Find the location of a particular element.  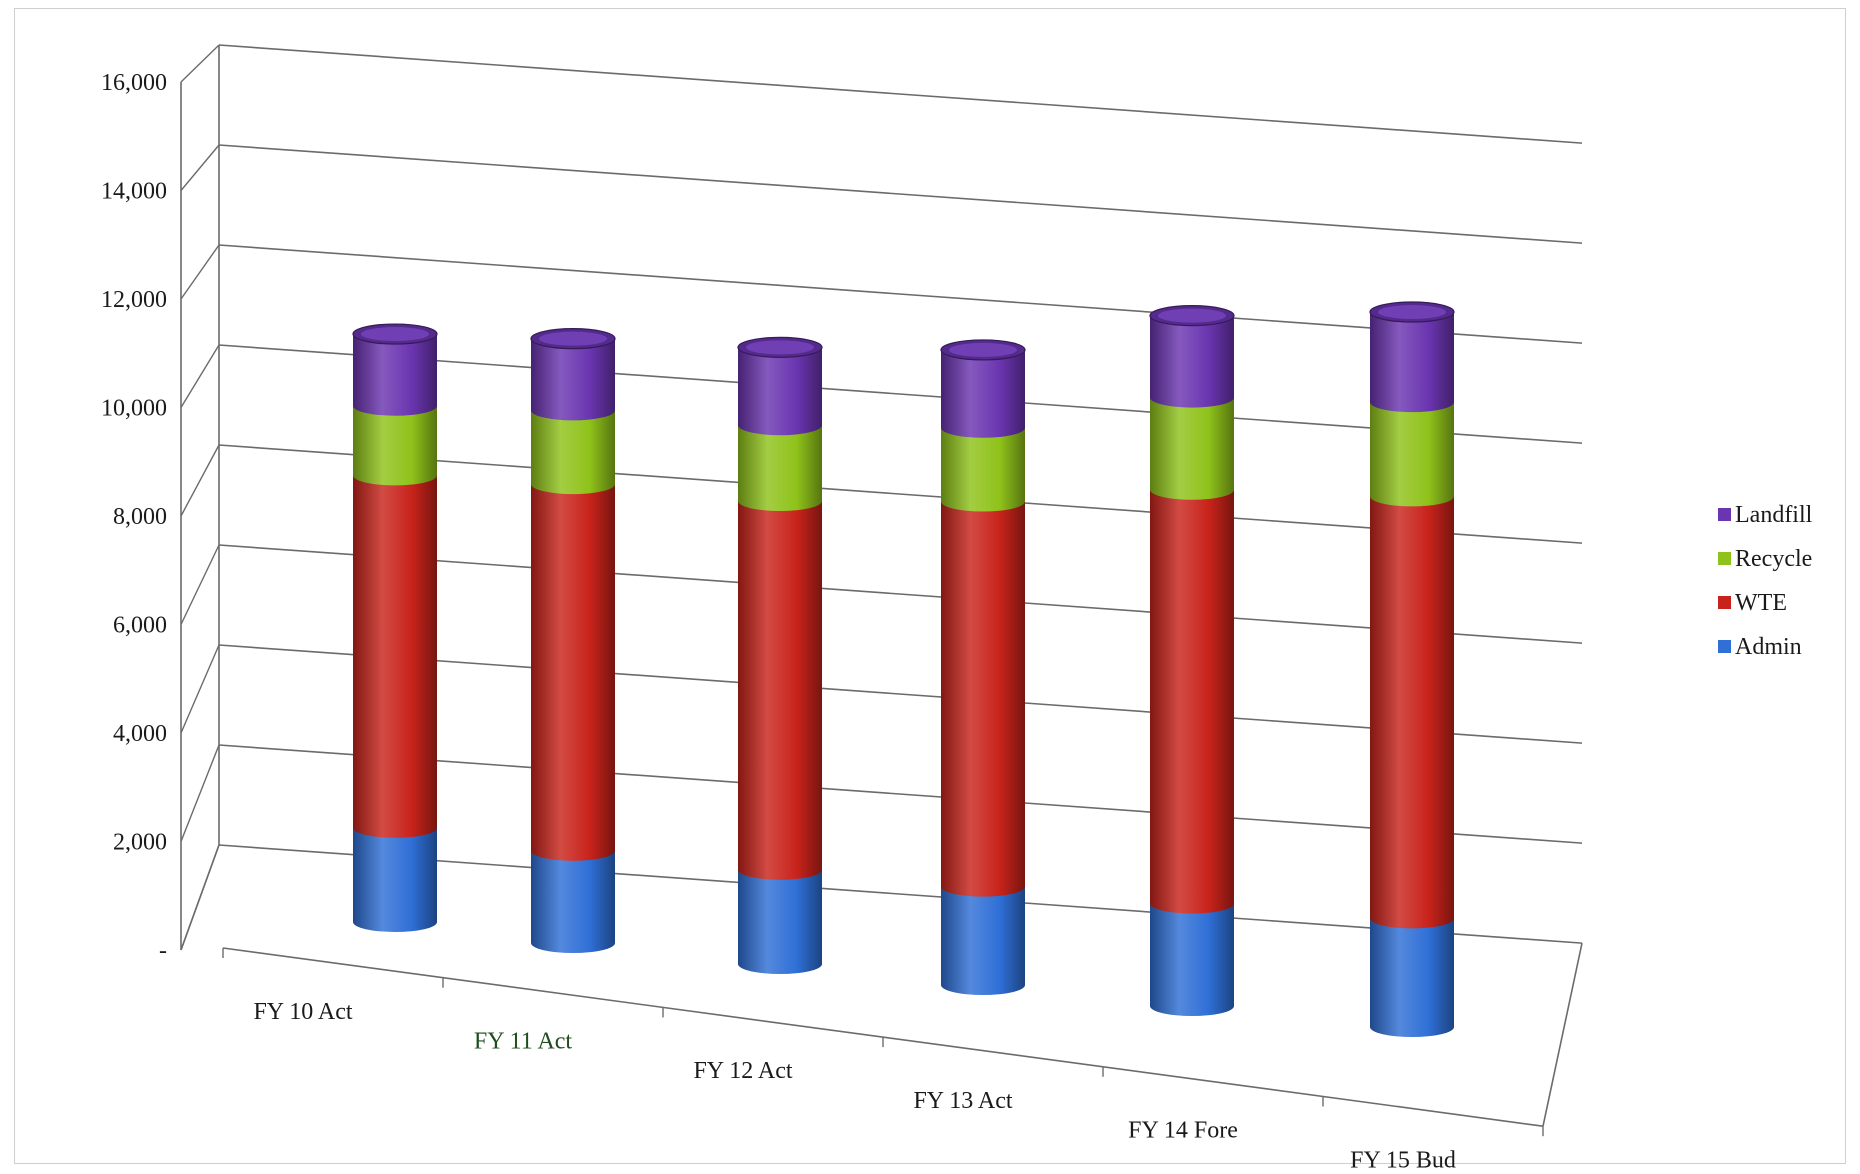

x-tick-label: FY 15 Bud is located at coordinates (1403, 1160).